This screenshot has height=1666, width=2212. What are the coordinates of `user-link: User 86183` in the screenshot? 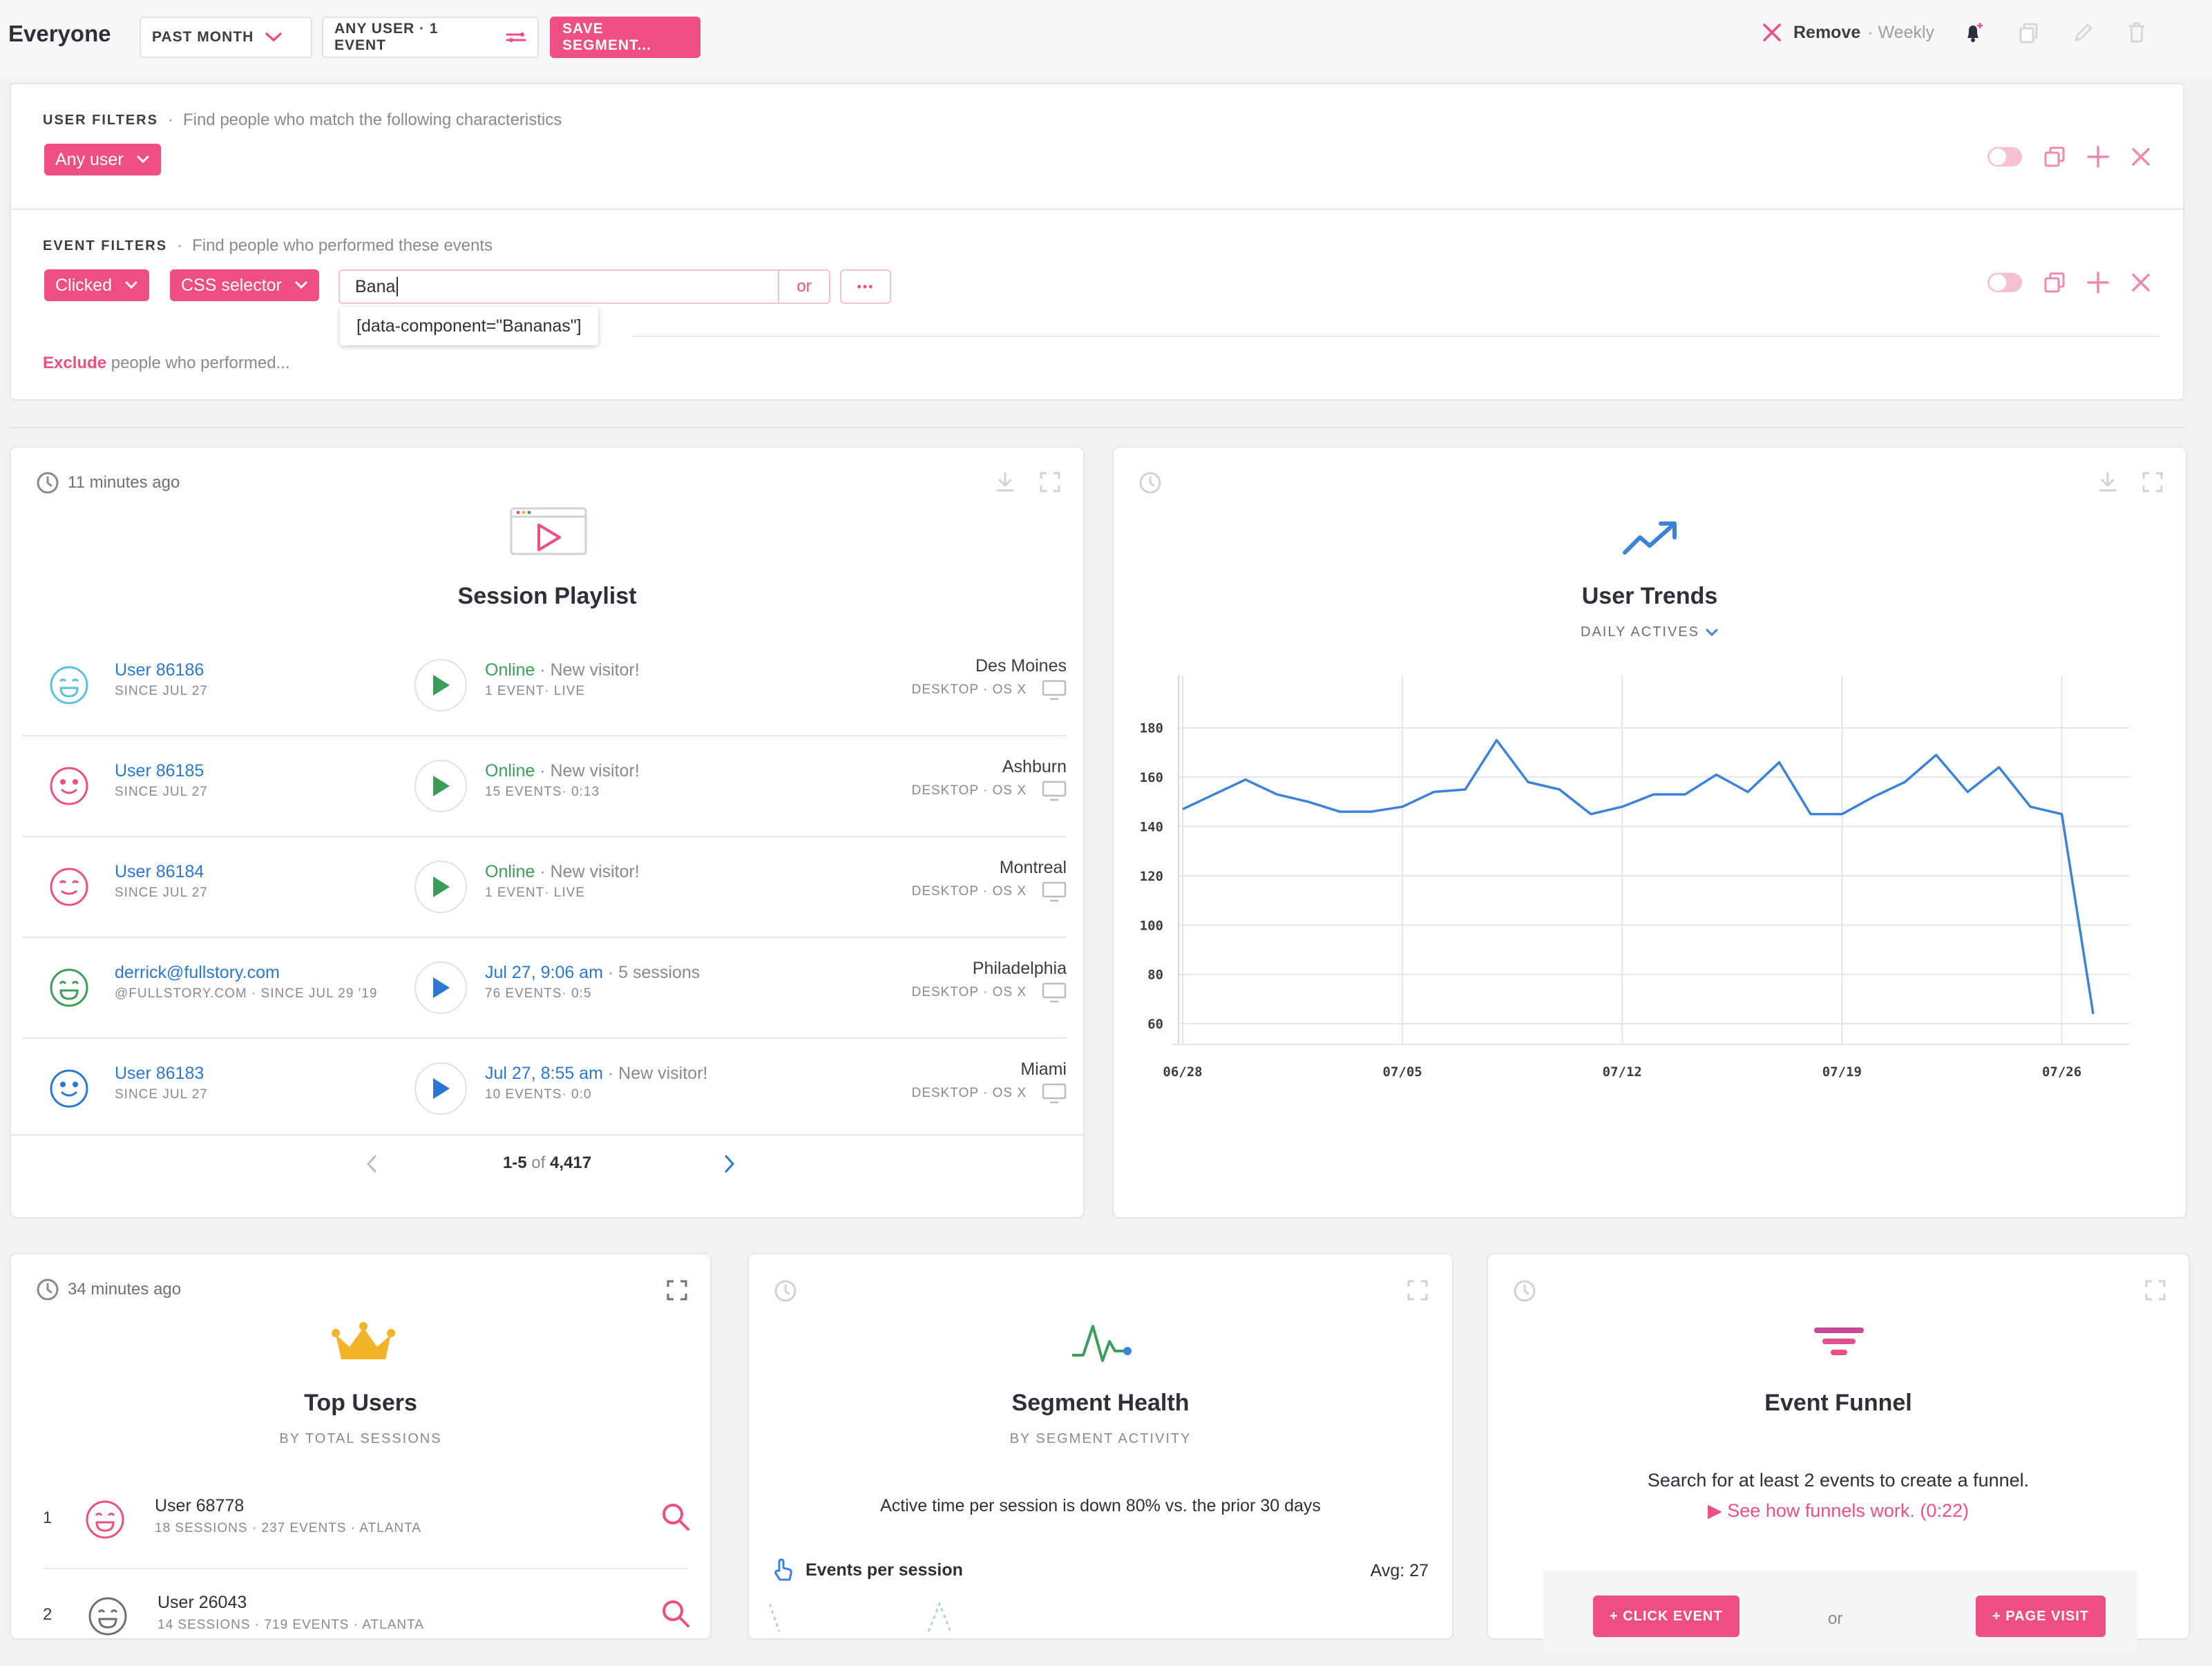 It's located at (159, 1074).